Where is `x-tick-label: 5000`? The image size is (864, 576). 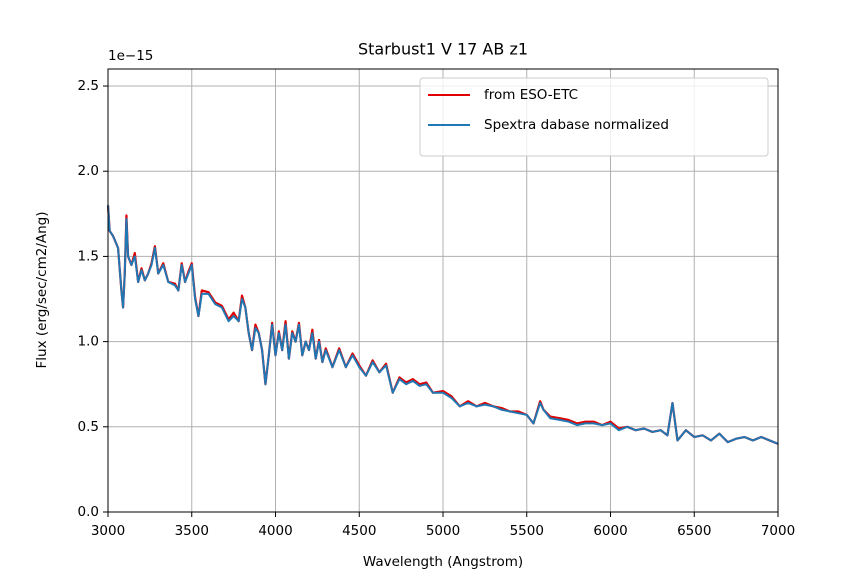
x-tick-label: 5000 is located at coordinates (443, 531).